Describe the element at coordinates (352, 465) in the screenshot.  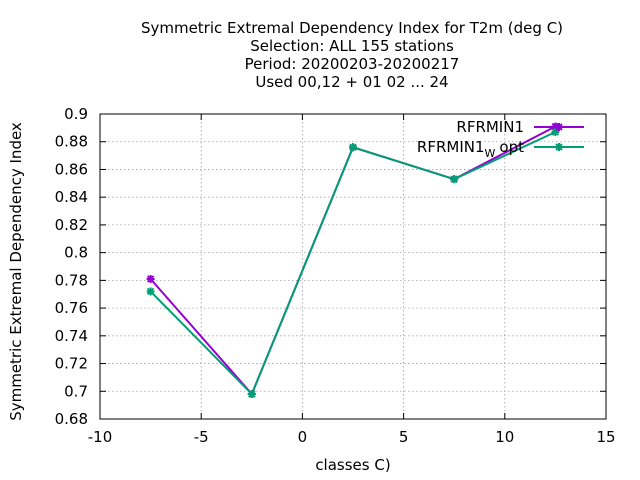
I see `x-axis-label: classes C)` at that location.